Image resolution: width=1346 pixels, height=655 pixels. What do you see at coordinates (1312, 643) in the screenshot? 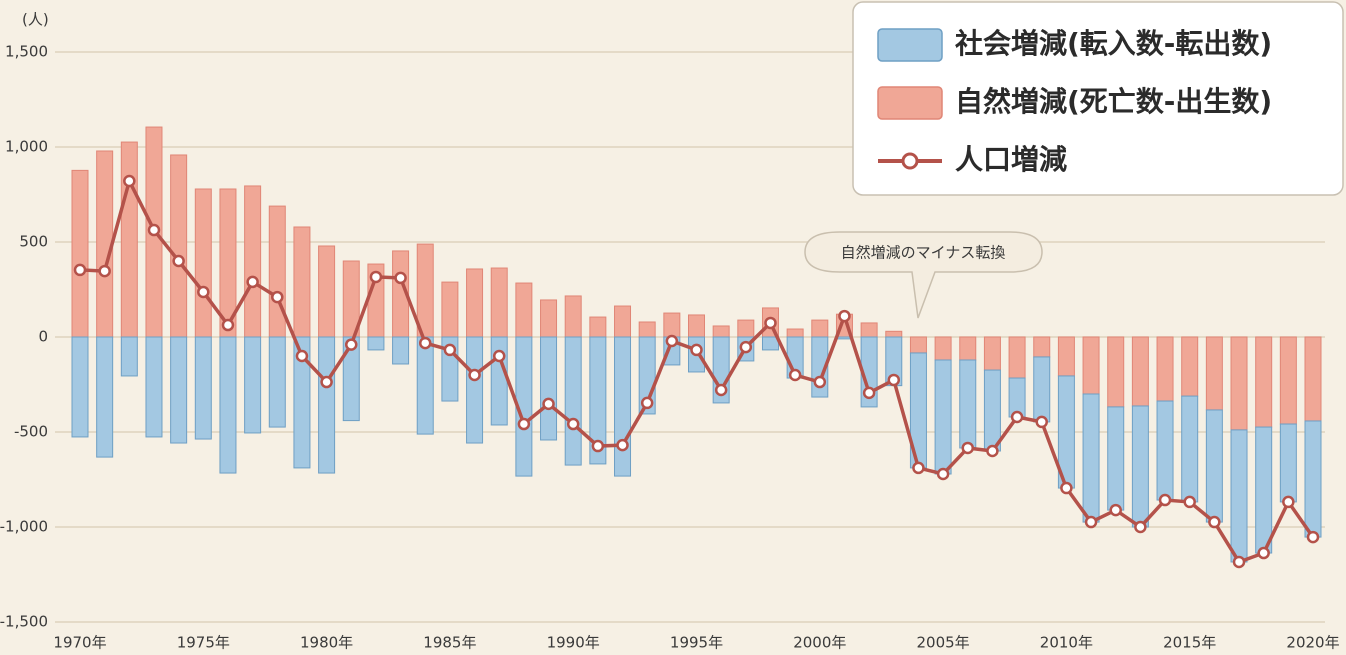
I see `x-tick-label: 2020年` at bounding box center [1312, 643].